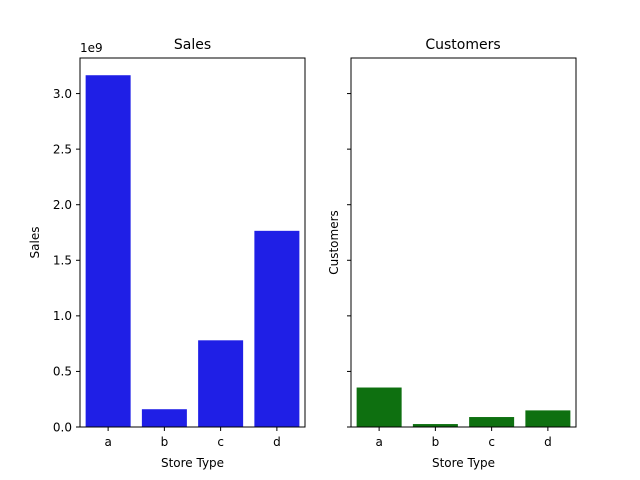 This screenshot has height=480, width=640. I want to click on customers-x-axis-ticks: a b c d, so click(463, 438).